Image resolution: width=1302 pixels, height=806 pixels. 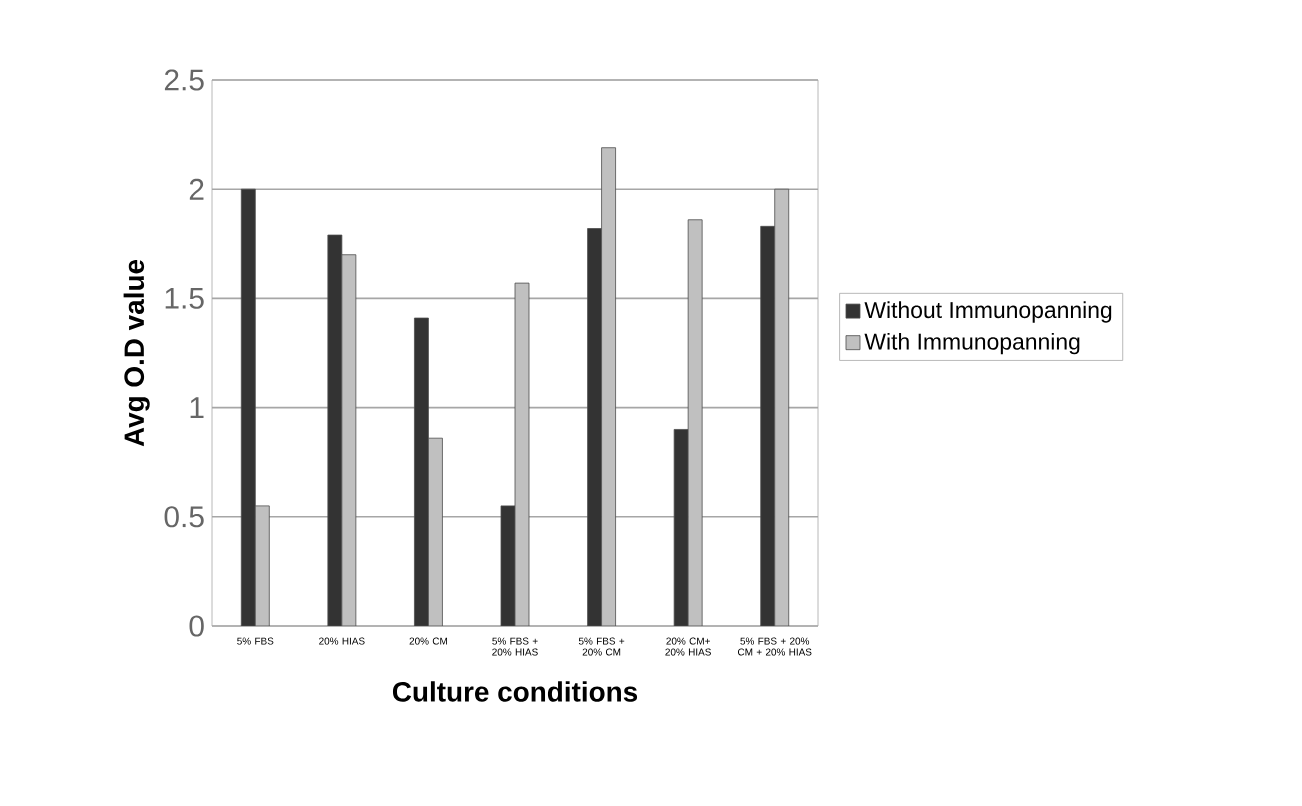 What do you see at coordinates (972, 343) in the screenshot?
I see `legend-label: With Immunopanning` at bounding box center [972, 343].